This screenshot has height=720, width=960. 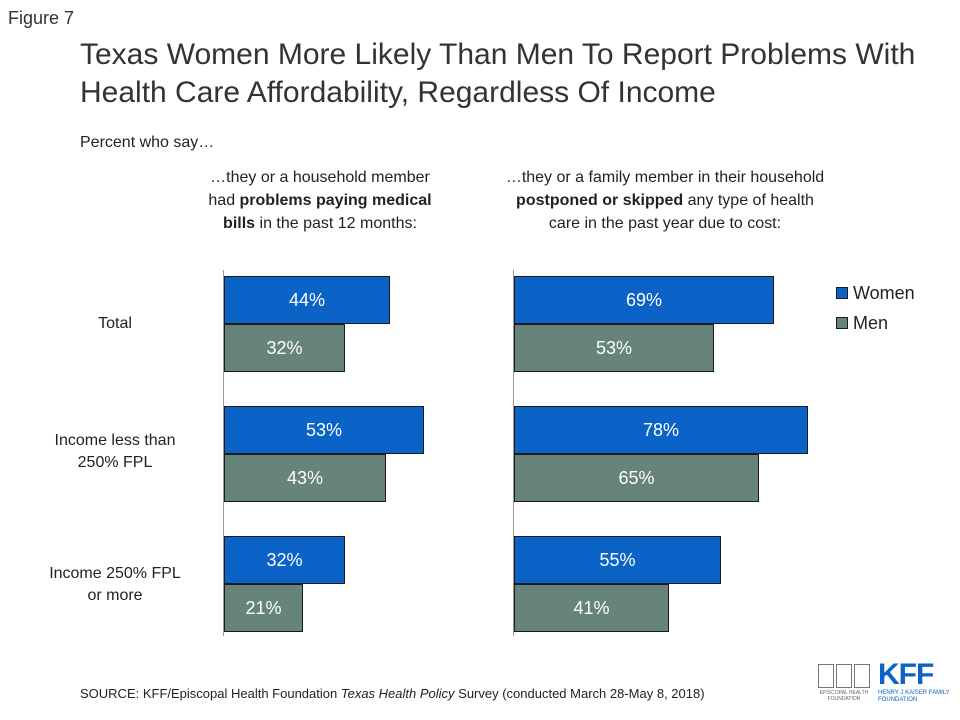 I want to click on bar-left-0-women: 44%, so click(x=307, y=300).